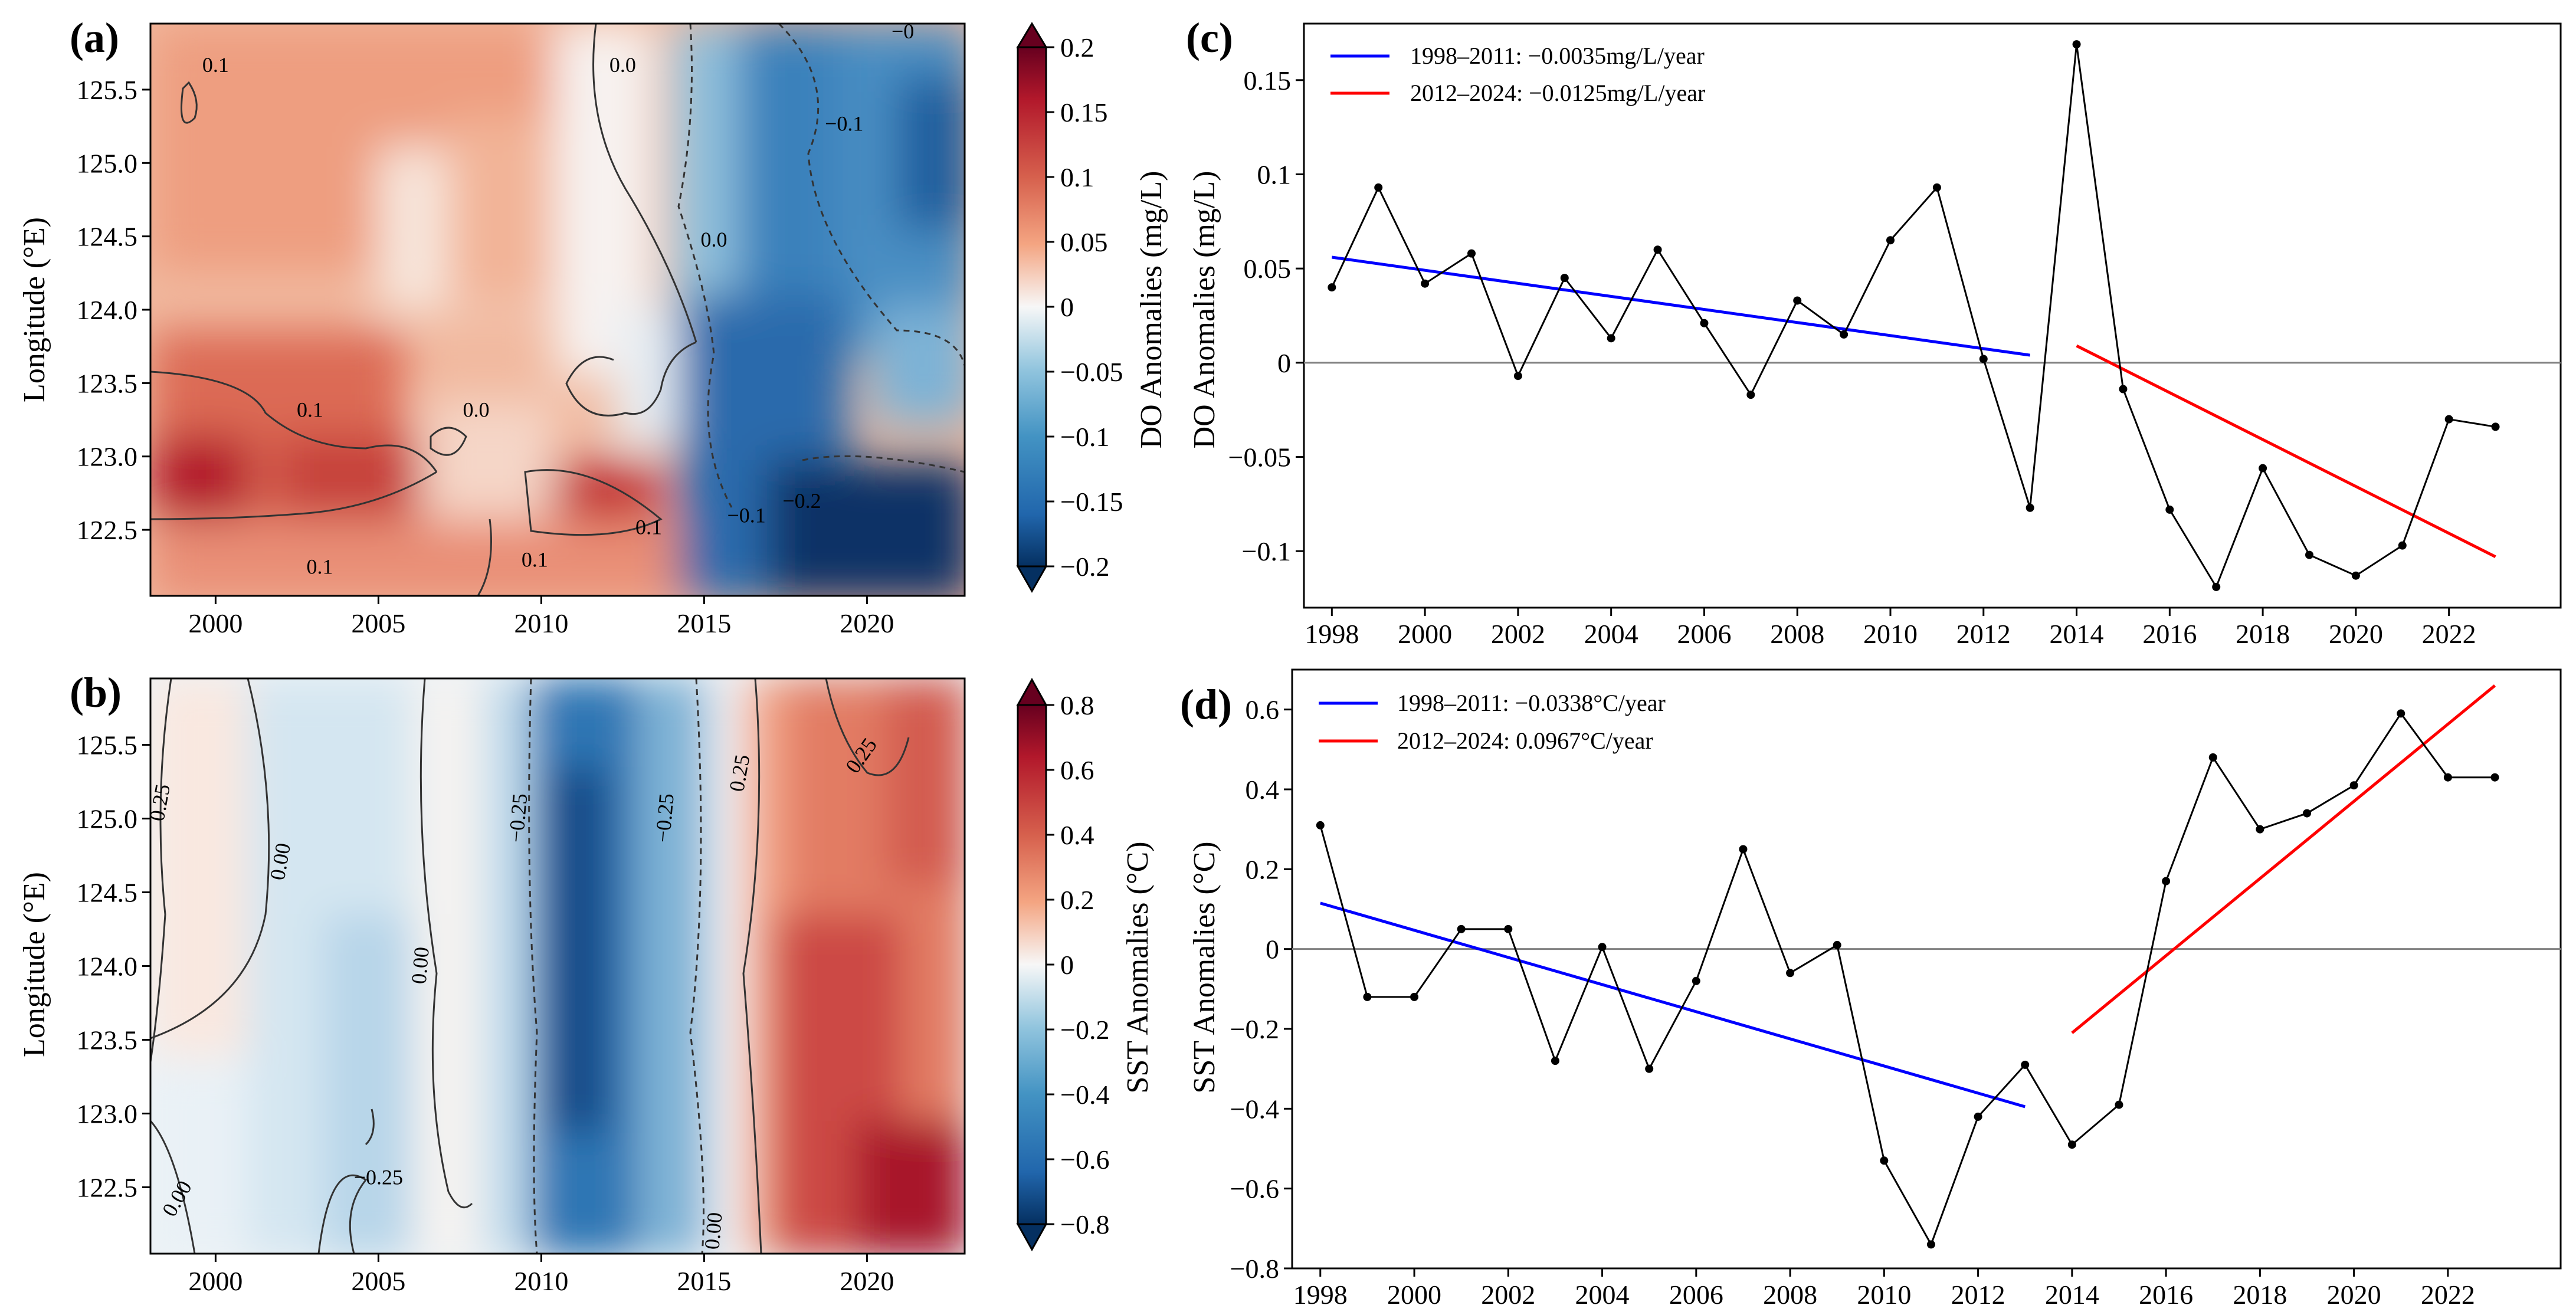 The width and height of the screenshot is (2576, 1315). I want to click on panel-b-contour-label: 0.00, so click(420, 965).